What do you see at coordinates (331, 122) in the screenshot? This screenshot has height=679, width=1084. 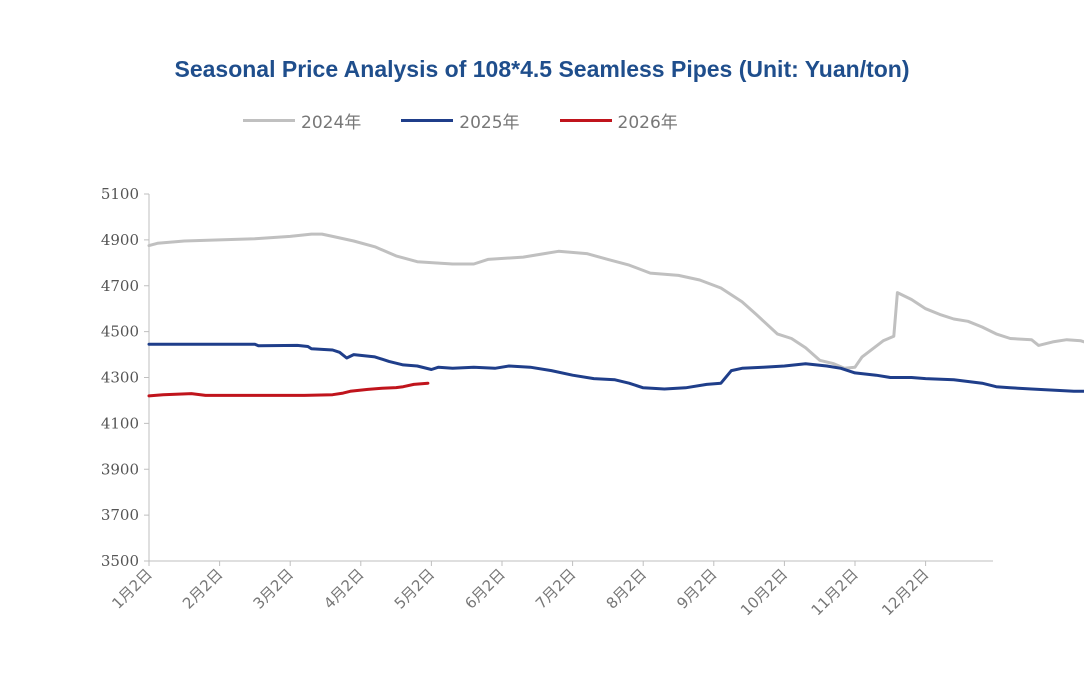 I see `legend-label-2024: 2024年` at bounding box center [331, 122].